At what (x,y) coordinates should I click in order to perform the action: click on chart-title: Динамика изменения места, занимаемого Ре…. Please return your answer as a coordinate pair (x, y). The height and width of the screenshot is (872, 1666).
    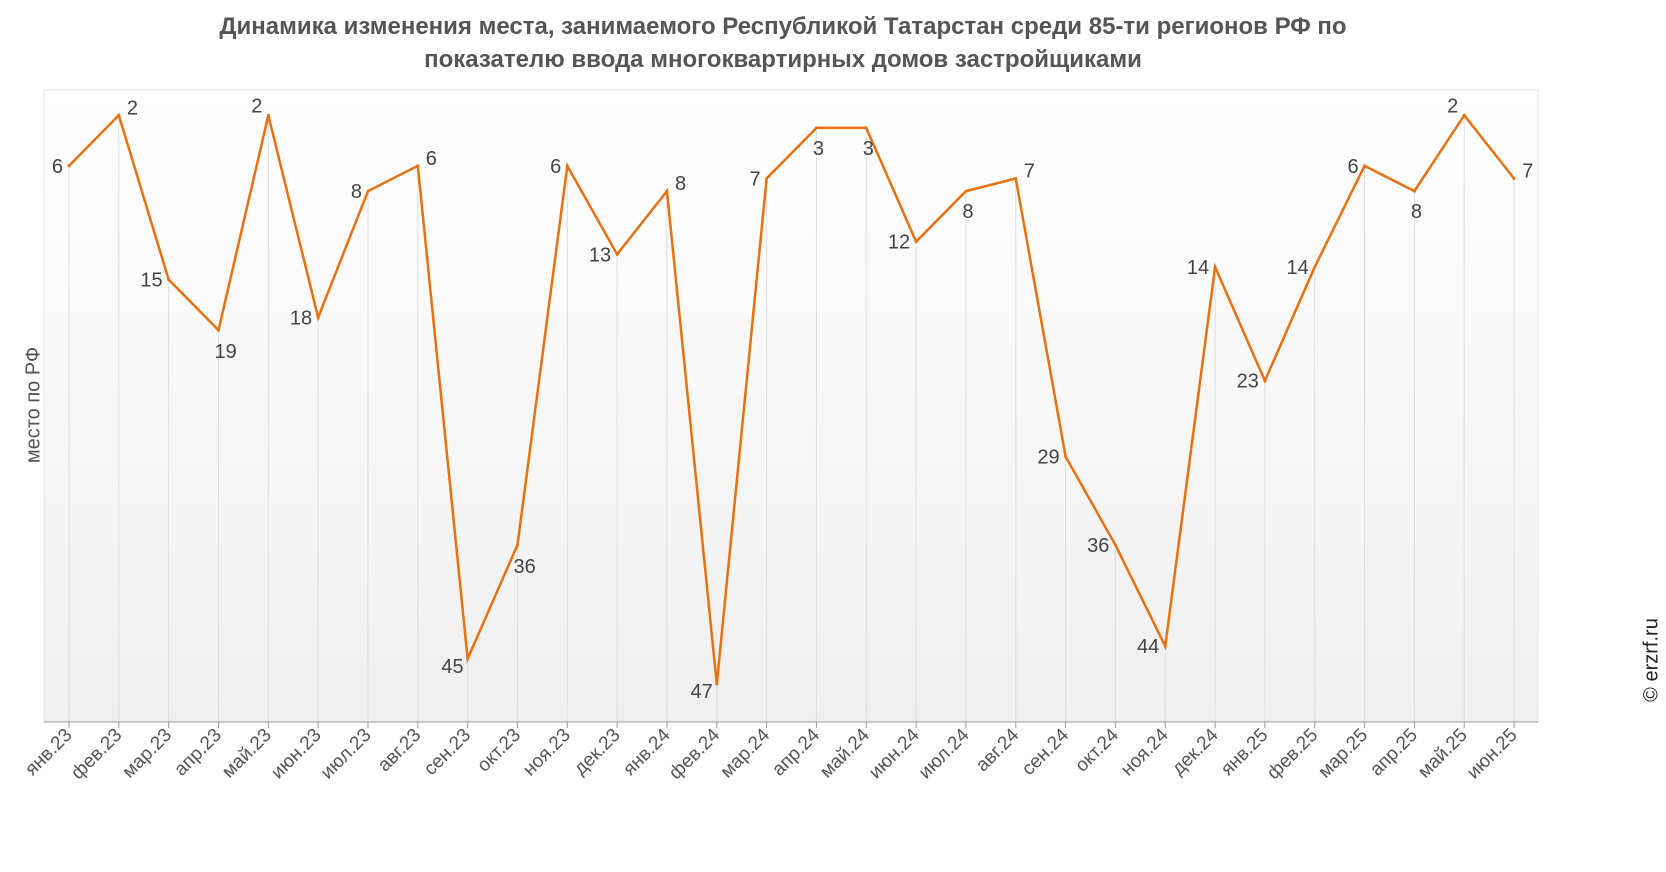
    Looking at the image, I should click on (783, 43).